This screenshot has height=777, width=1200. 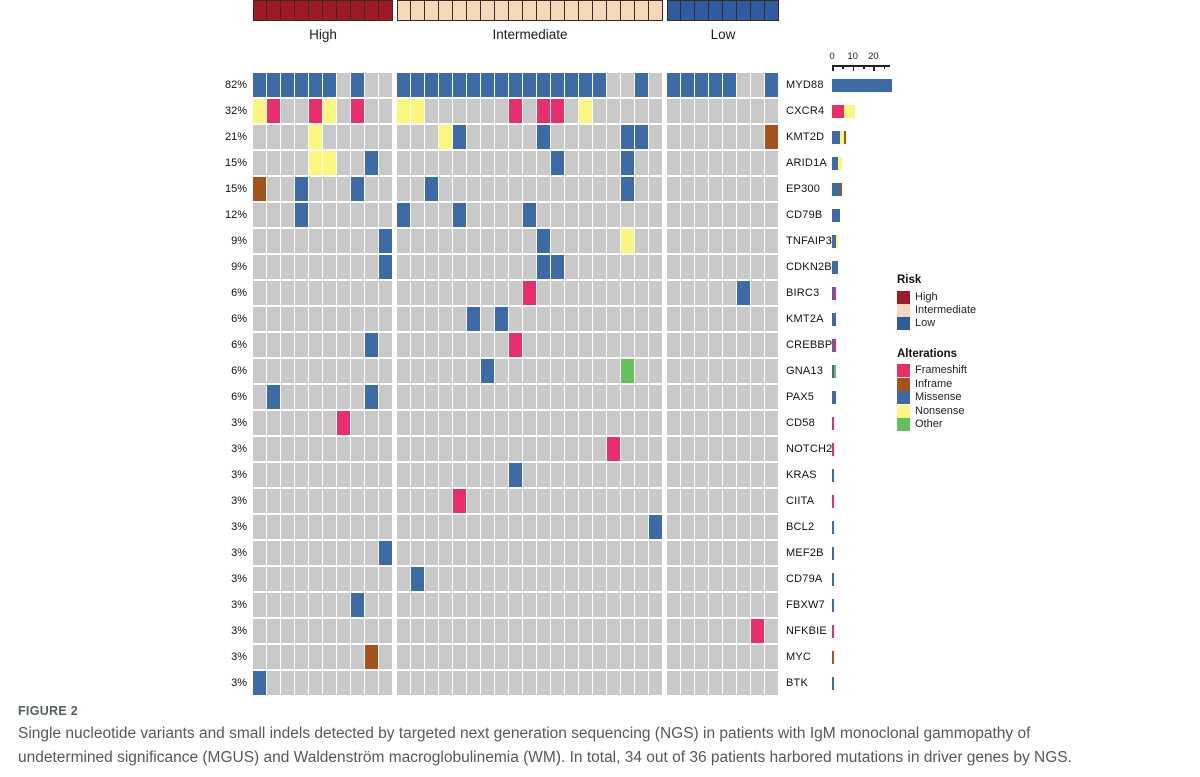 What do you see at coordinates (673, 657) in the screenshot?
I see `oncoprint-cell-MYC-col30` at bounding box center [673, 657].